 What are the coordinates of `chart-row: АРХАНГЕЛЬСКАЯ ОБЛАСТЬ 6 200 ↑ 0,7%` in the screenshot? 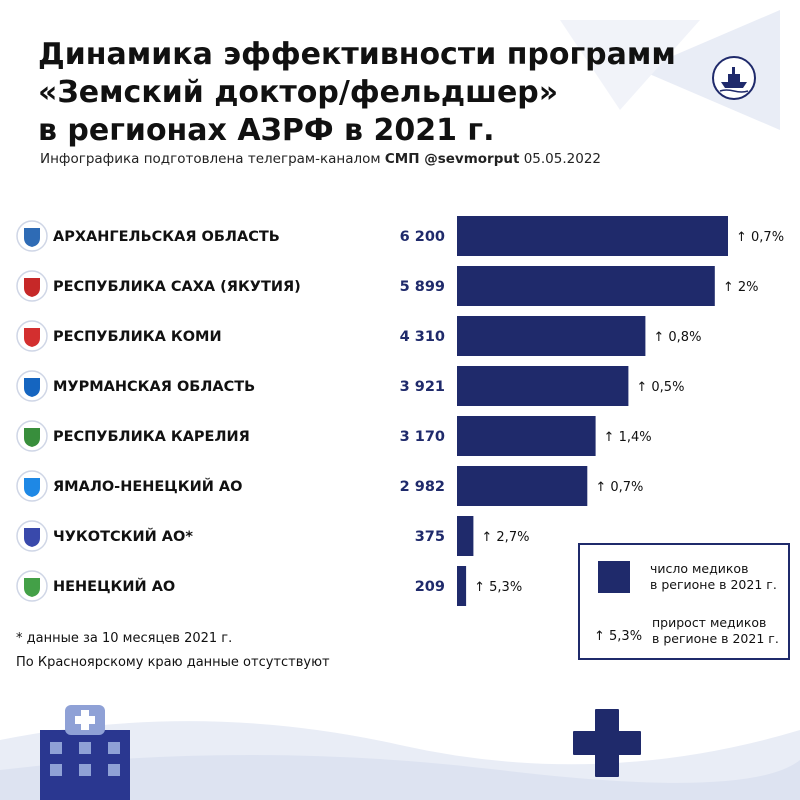 It's located at (400, 236).